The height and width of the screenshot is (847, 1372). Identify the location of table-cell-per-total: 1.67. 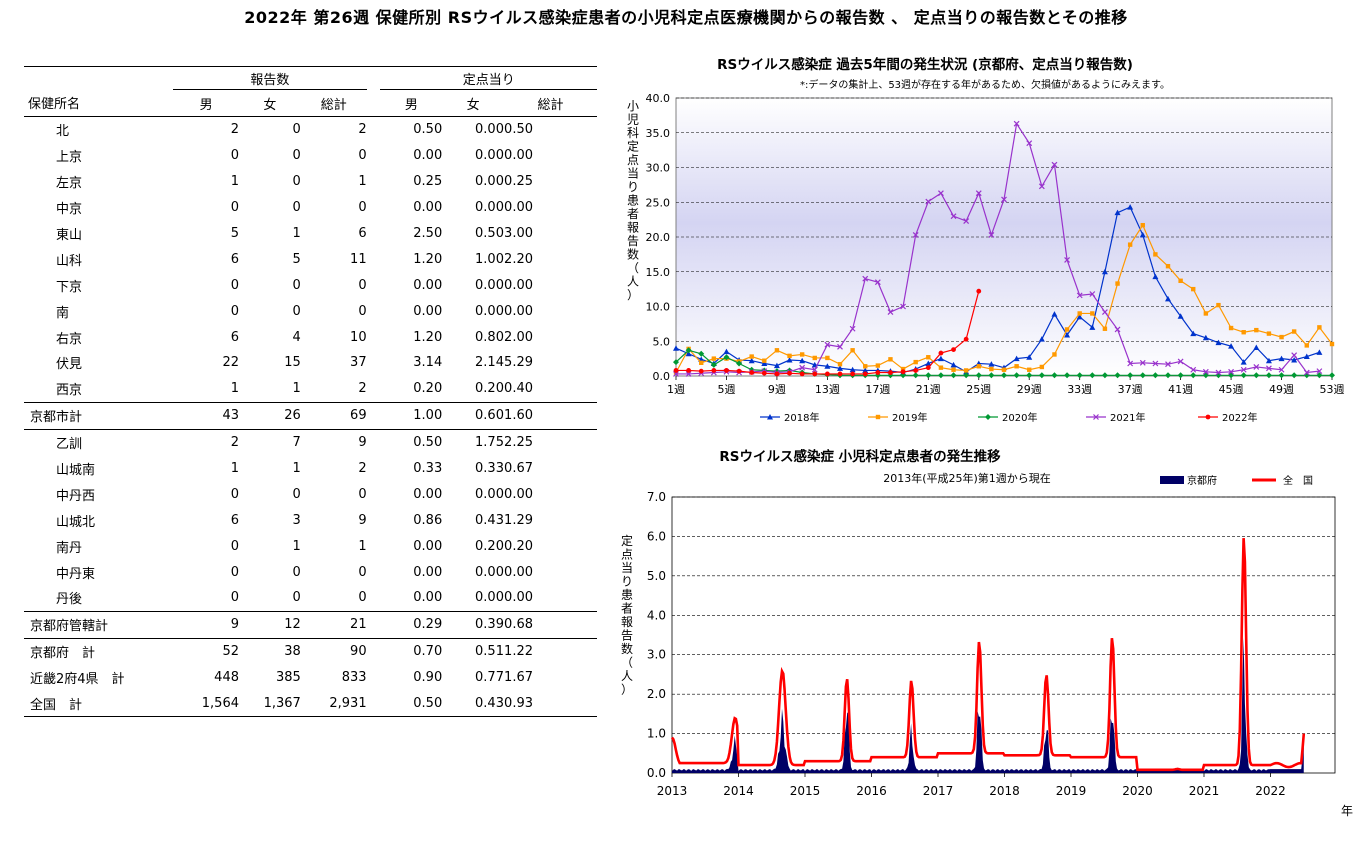
(518, 678).